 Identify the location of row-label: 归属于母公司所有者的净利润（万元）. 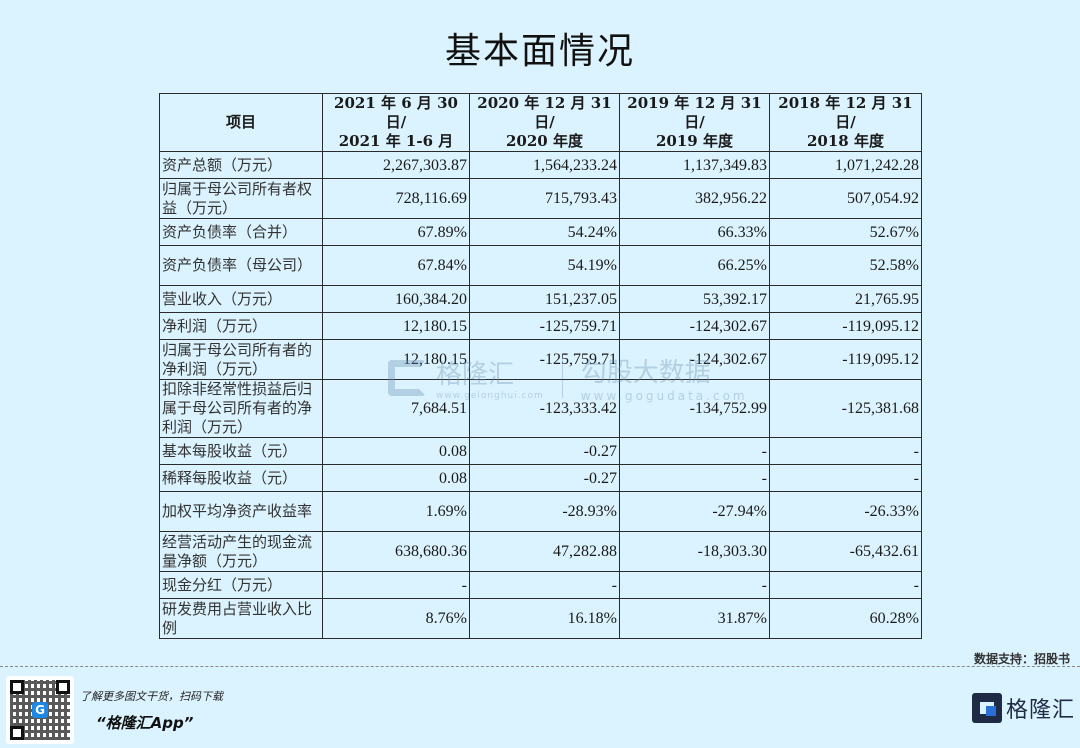
(241, 359).